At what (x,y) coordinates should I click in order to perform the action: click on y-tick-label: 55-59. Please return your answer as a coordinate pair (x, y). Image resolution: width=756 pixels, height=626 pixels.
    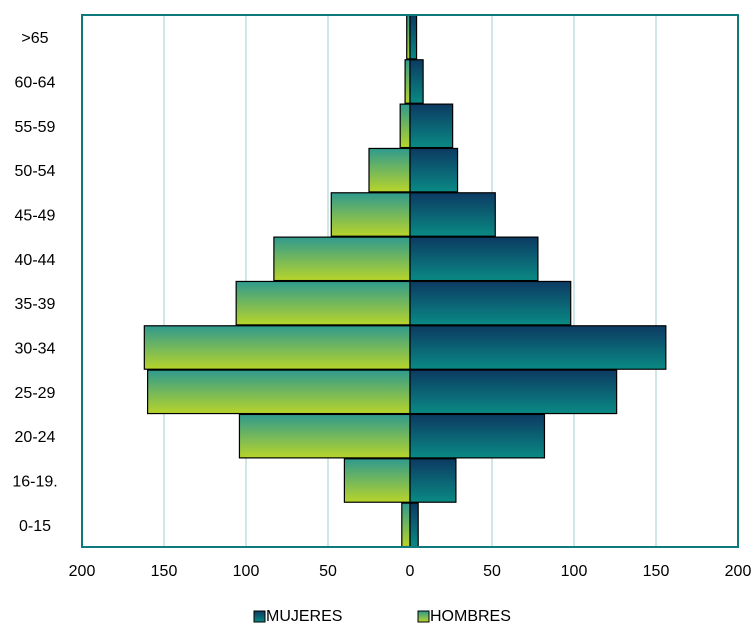
    Looking at the image, I should click on (35, 127).